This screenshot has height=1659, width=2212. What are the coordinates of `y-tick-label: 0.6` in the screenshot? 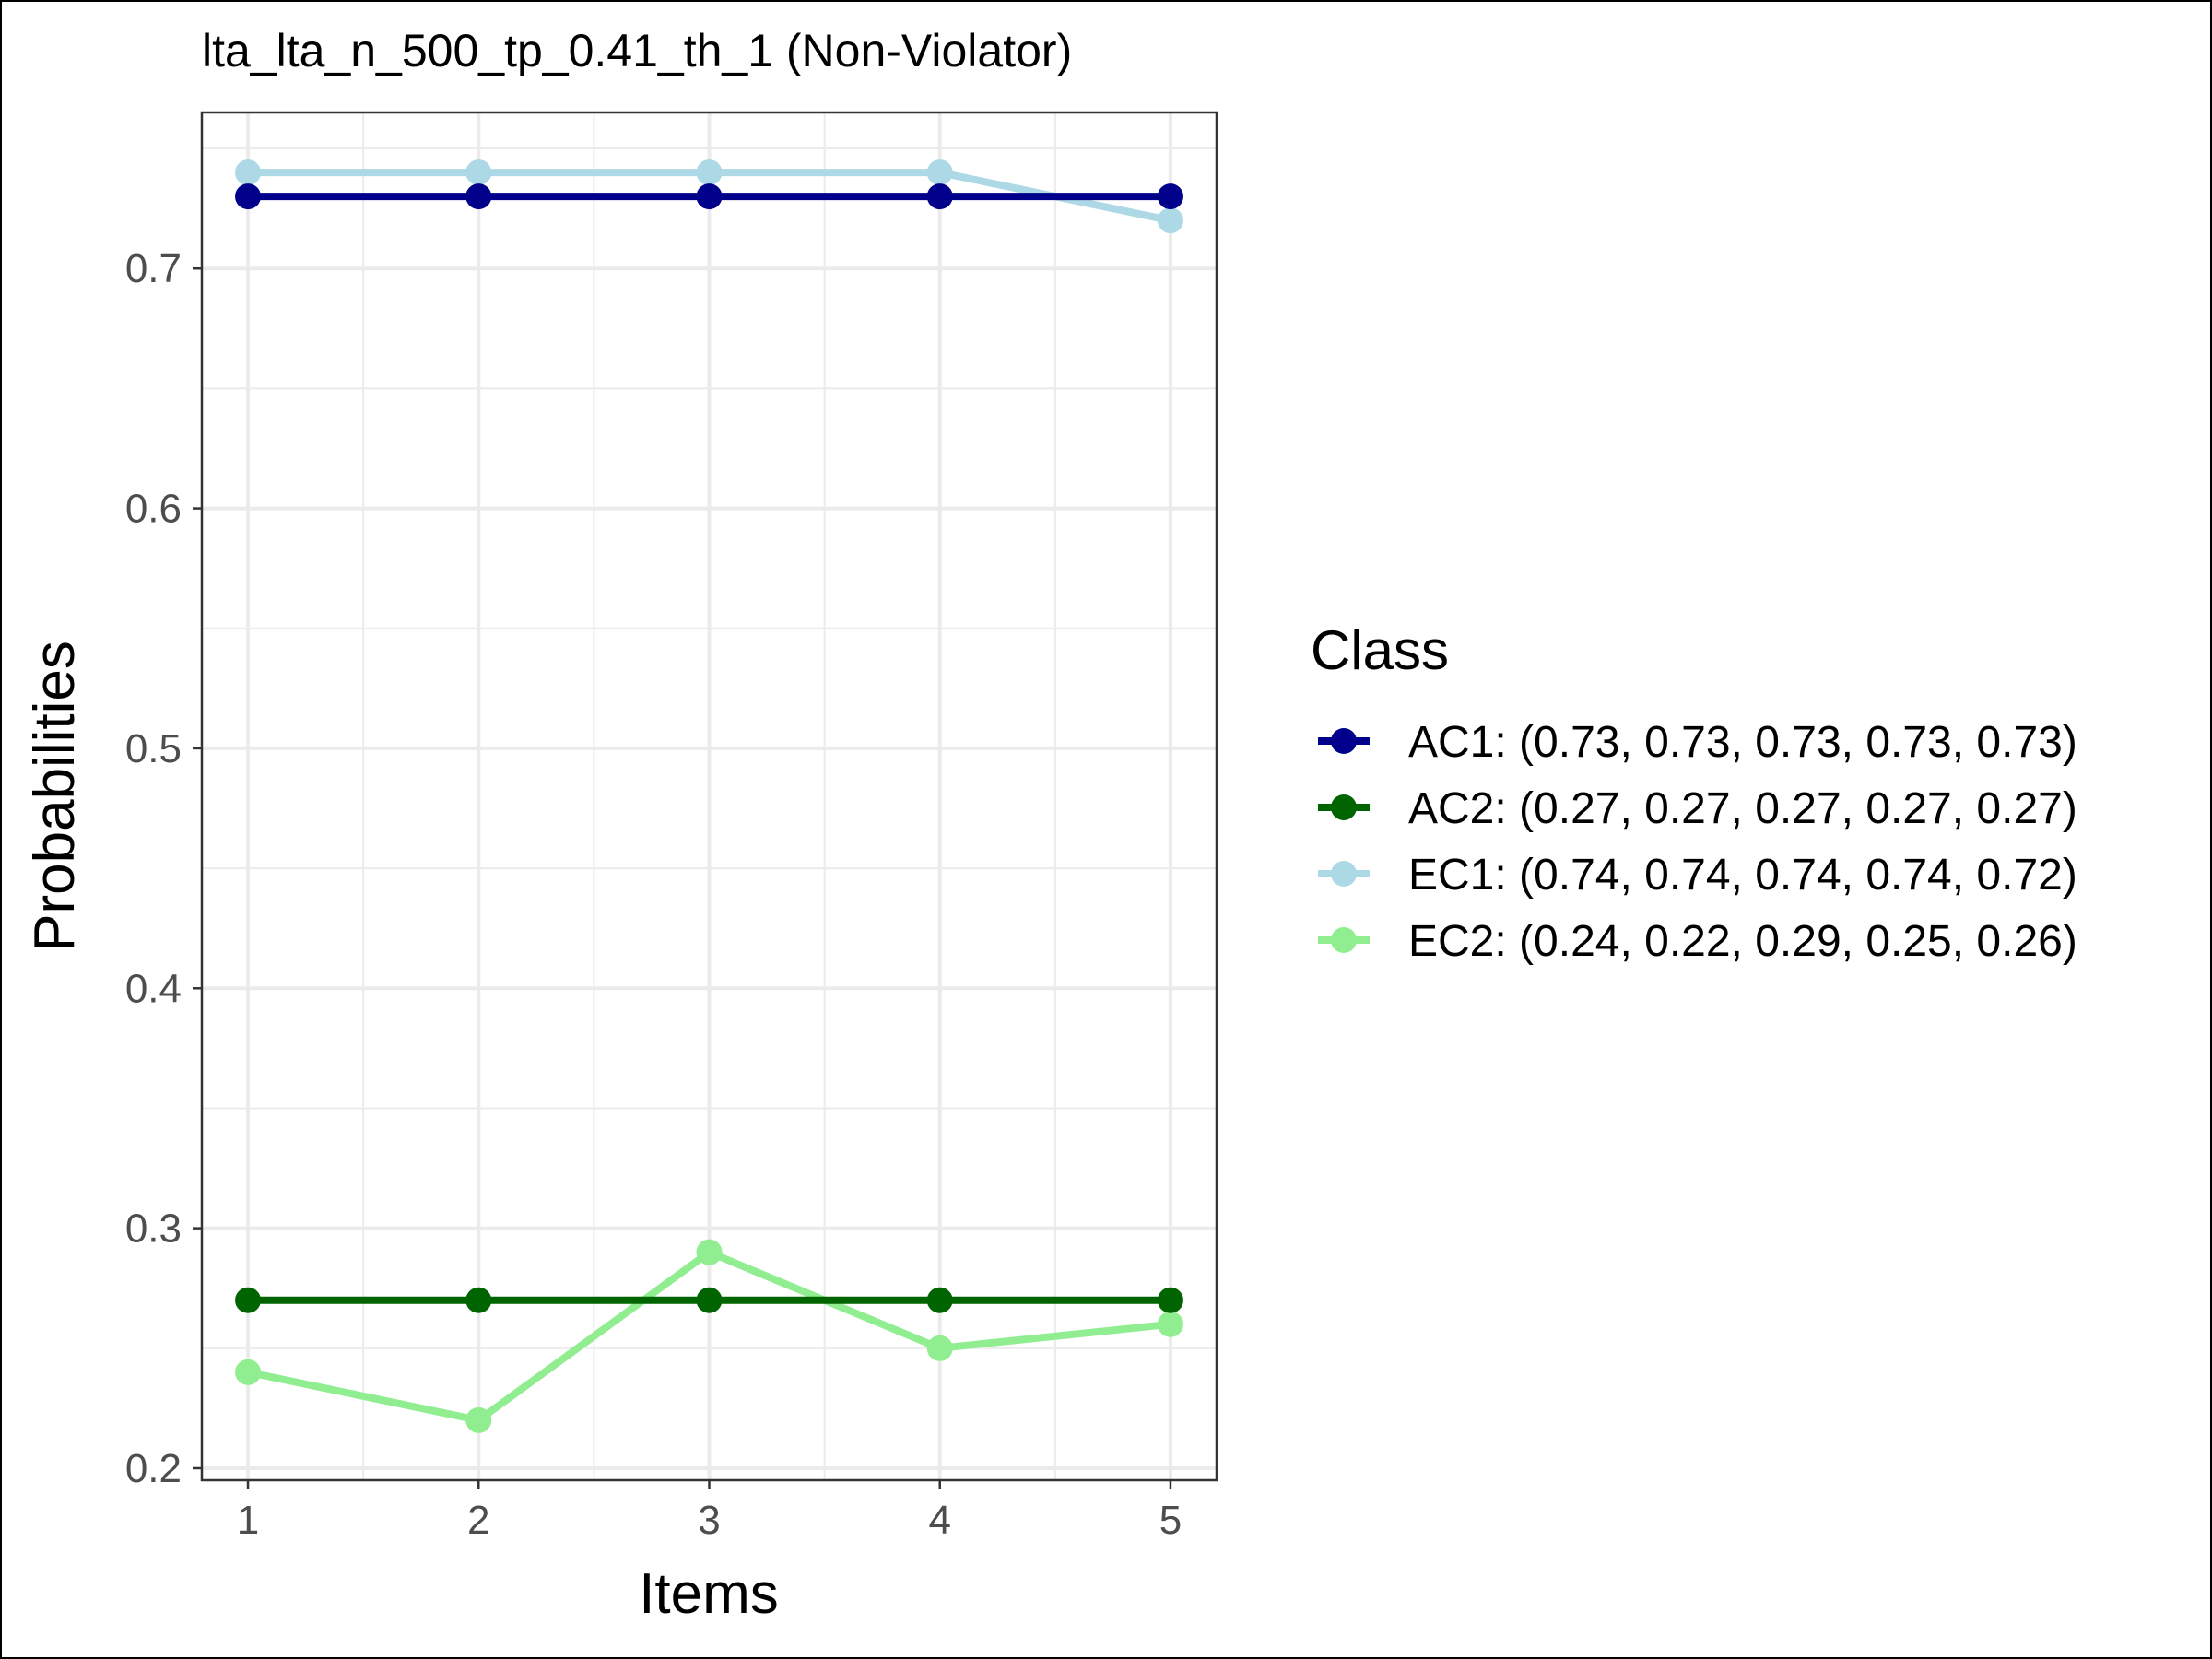 It's located at (153, 509).